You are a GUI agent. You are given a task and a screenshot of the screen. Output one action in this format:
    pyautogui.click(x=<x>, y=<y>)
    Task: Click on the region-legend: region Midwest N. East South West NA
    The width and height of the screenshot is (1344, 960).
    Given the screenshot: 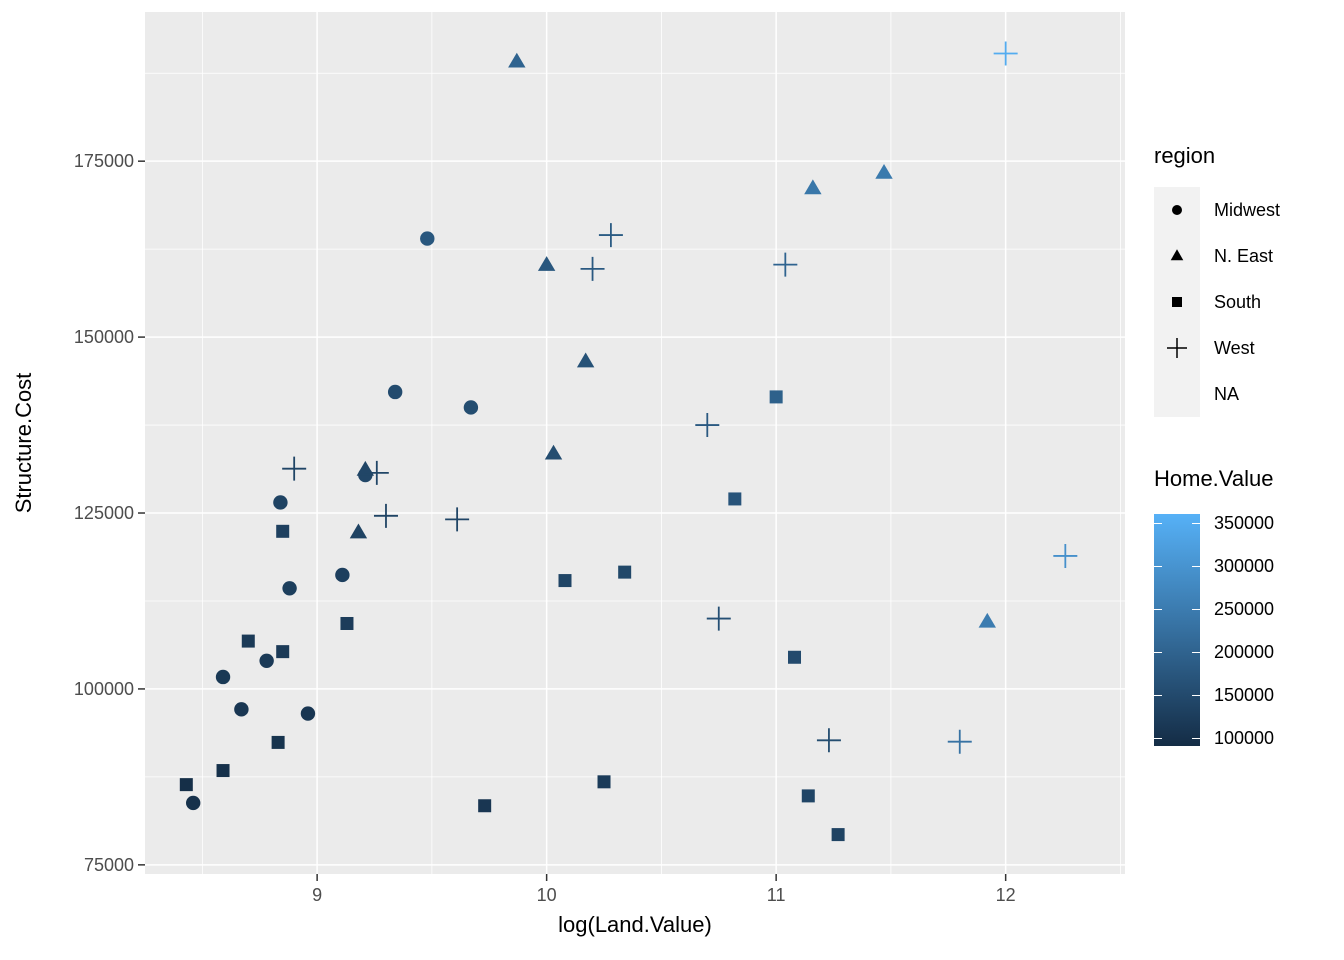 What is the action you would take?
    pyautogui.click(x=1217, y=280)
    